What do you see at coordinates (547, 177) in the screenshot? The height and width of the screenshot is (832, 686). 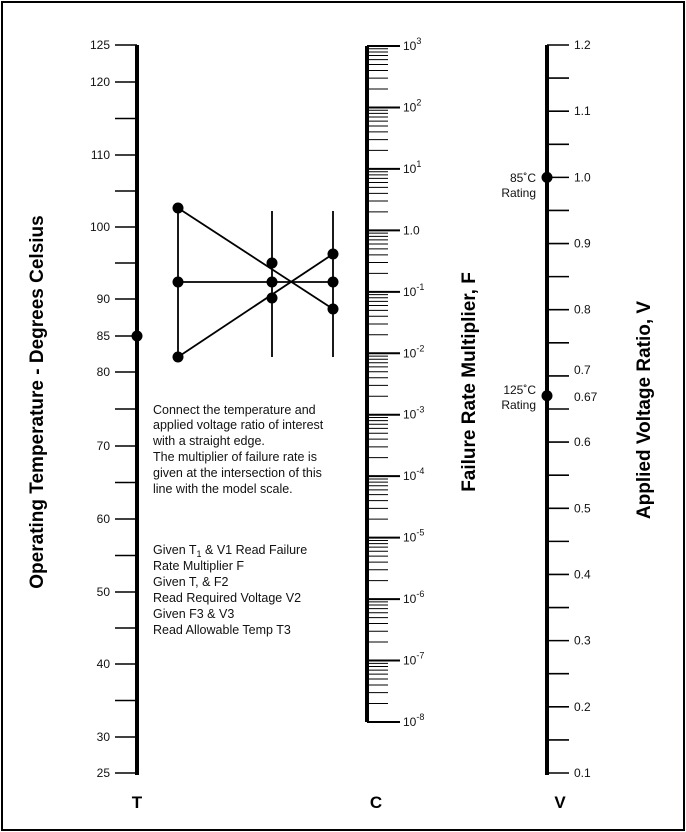 I see `voltage-marked-point` at bounding box center [547, 177].